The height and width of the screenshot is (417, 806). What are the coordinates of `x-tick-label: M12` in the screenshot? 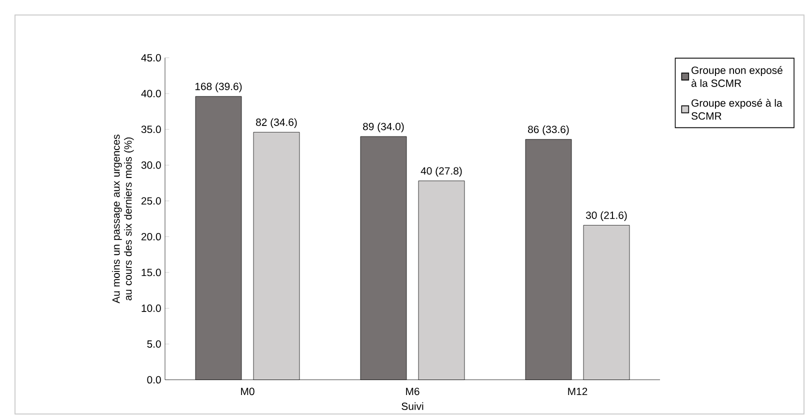 It's located at (578, 392).